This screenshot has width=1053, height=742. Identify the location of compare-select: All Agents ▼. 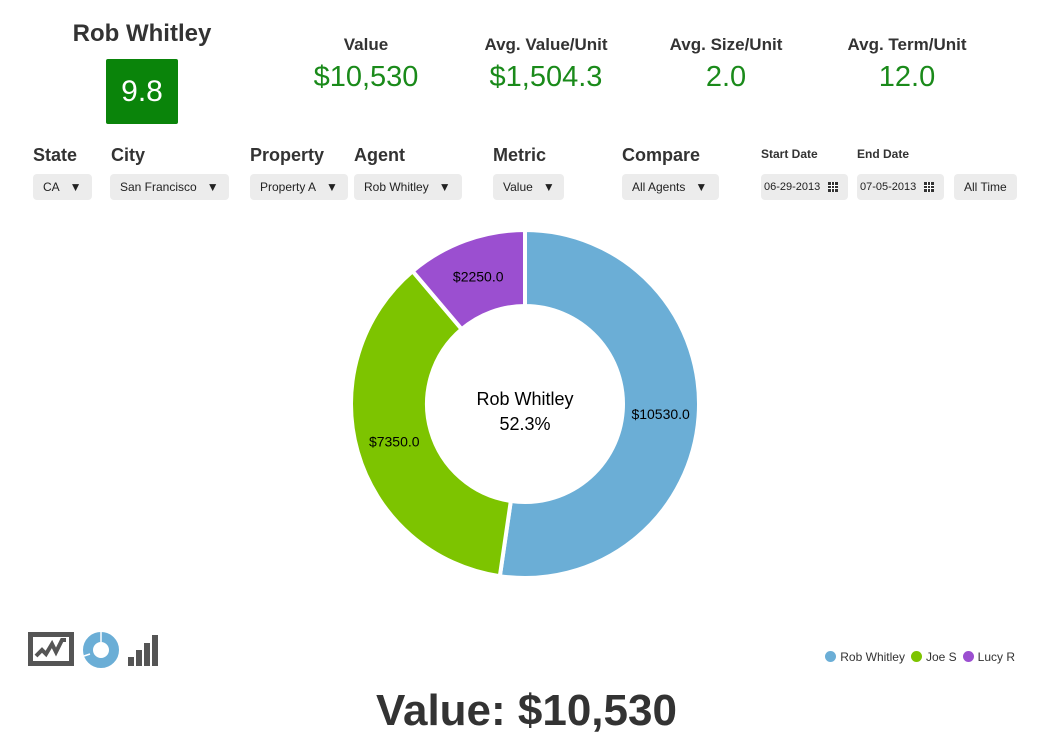
(670, 187).